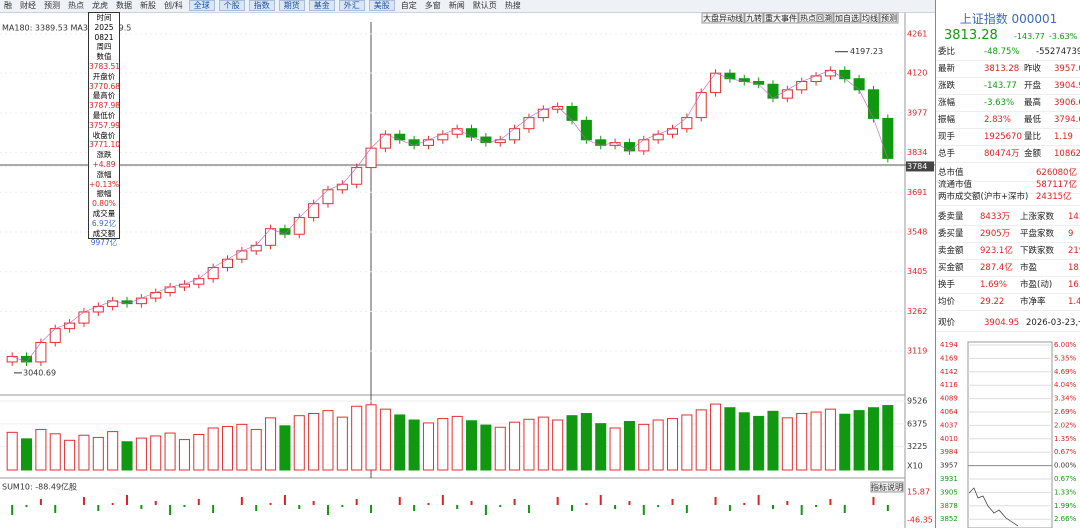 This screenshot has width=1080, height=528. What do you see at coordinates (951, 251) in the screenshot?
I see `panel-label: 卖金额` at bounding box center [951, 251].